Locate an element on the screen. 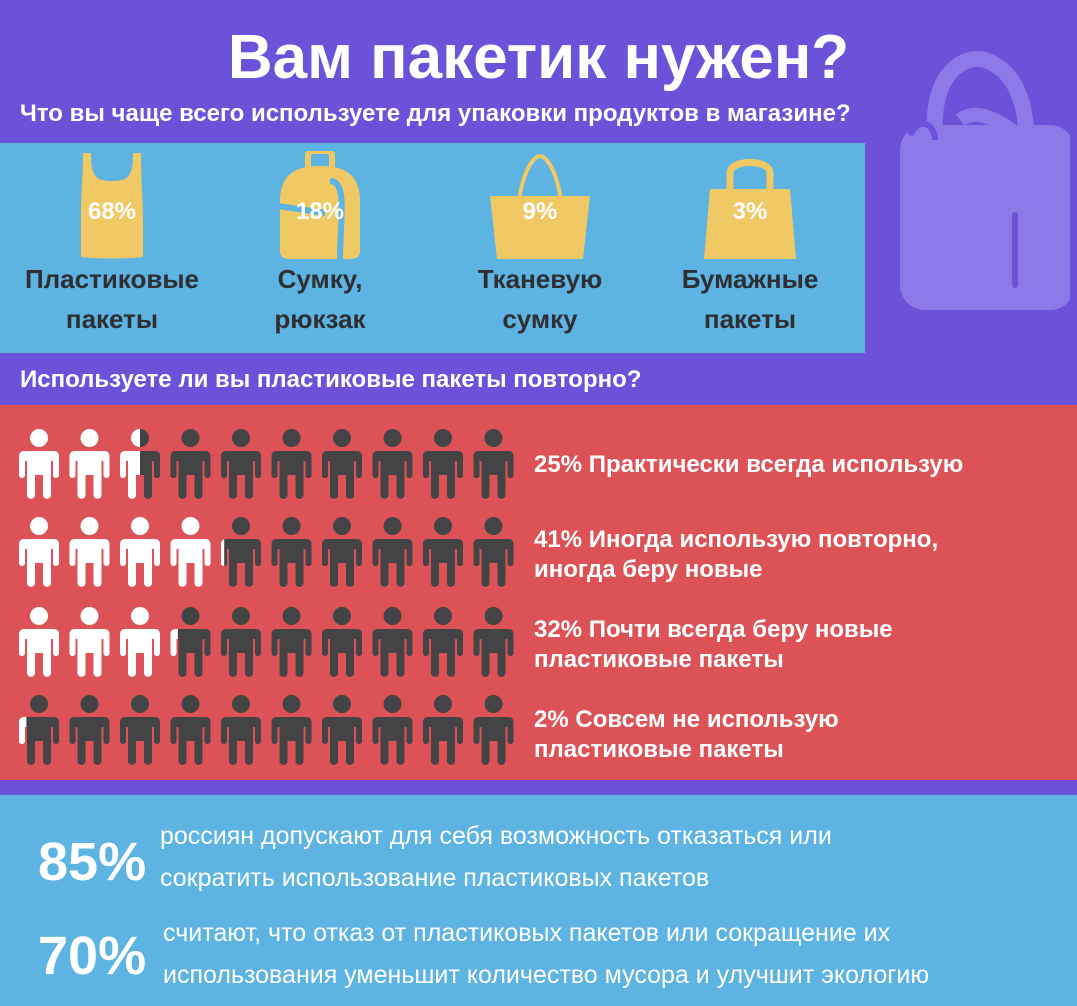  option-label: Бумажные is located at coordinates (750, 279).